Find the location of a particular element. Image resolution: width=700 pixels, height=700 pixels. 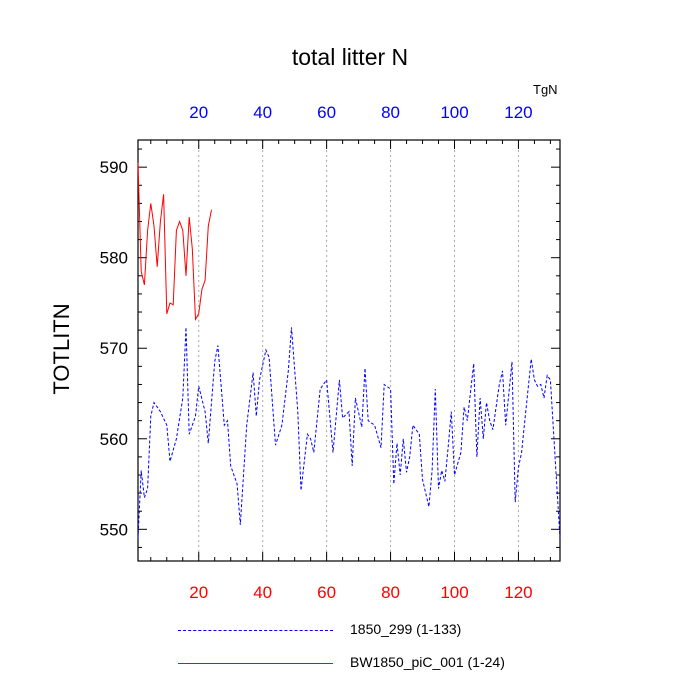

legend-label-series-0: 1850_299 (1-133) is located at coordinates (406, 629).